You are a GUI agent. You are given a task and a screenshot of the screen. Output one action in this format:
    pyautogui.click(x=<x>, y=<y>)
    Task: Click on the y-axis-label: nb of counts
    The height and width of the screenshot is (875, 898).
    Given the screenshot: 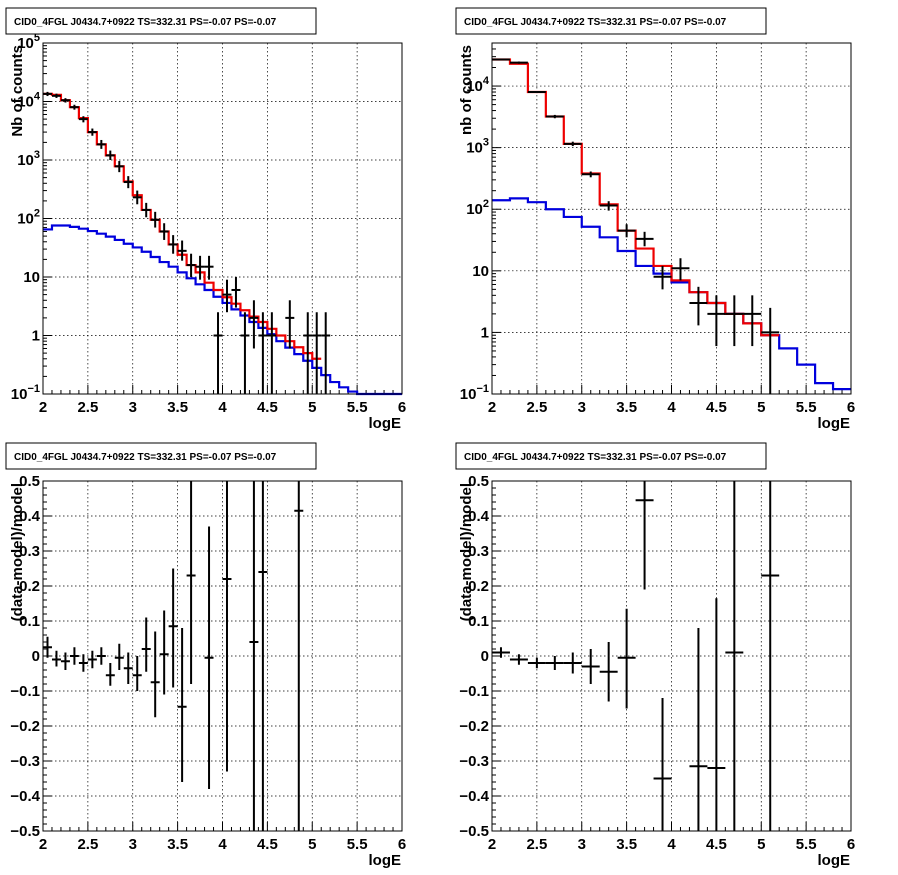 What is the action you would take?
    pyautogui.click(x=466, y=90)
    